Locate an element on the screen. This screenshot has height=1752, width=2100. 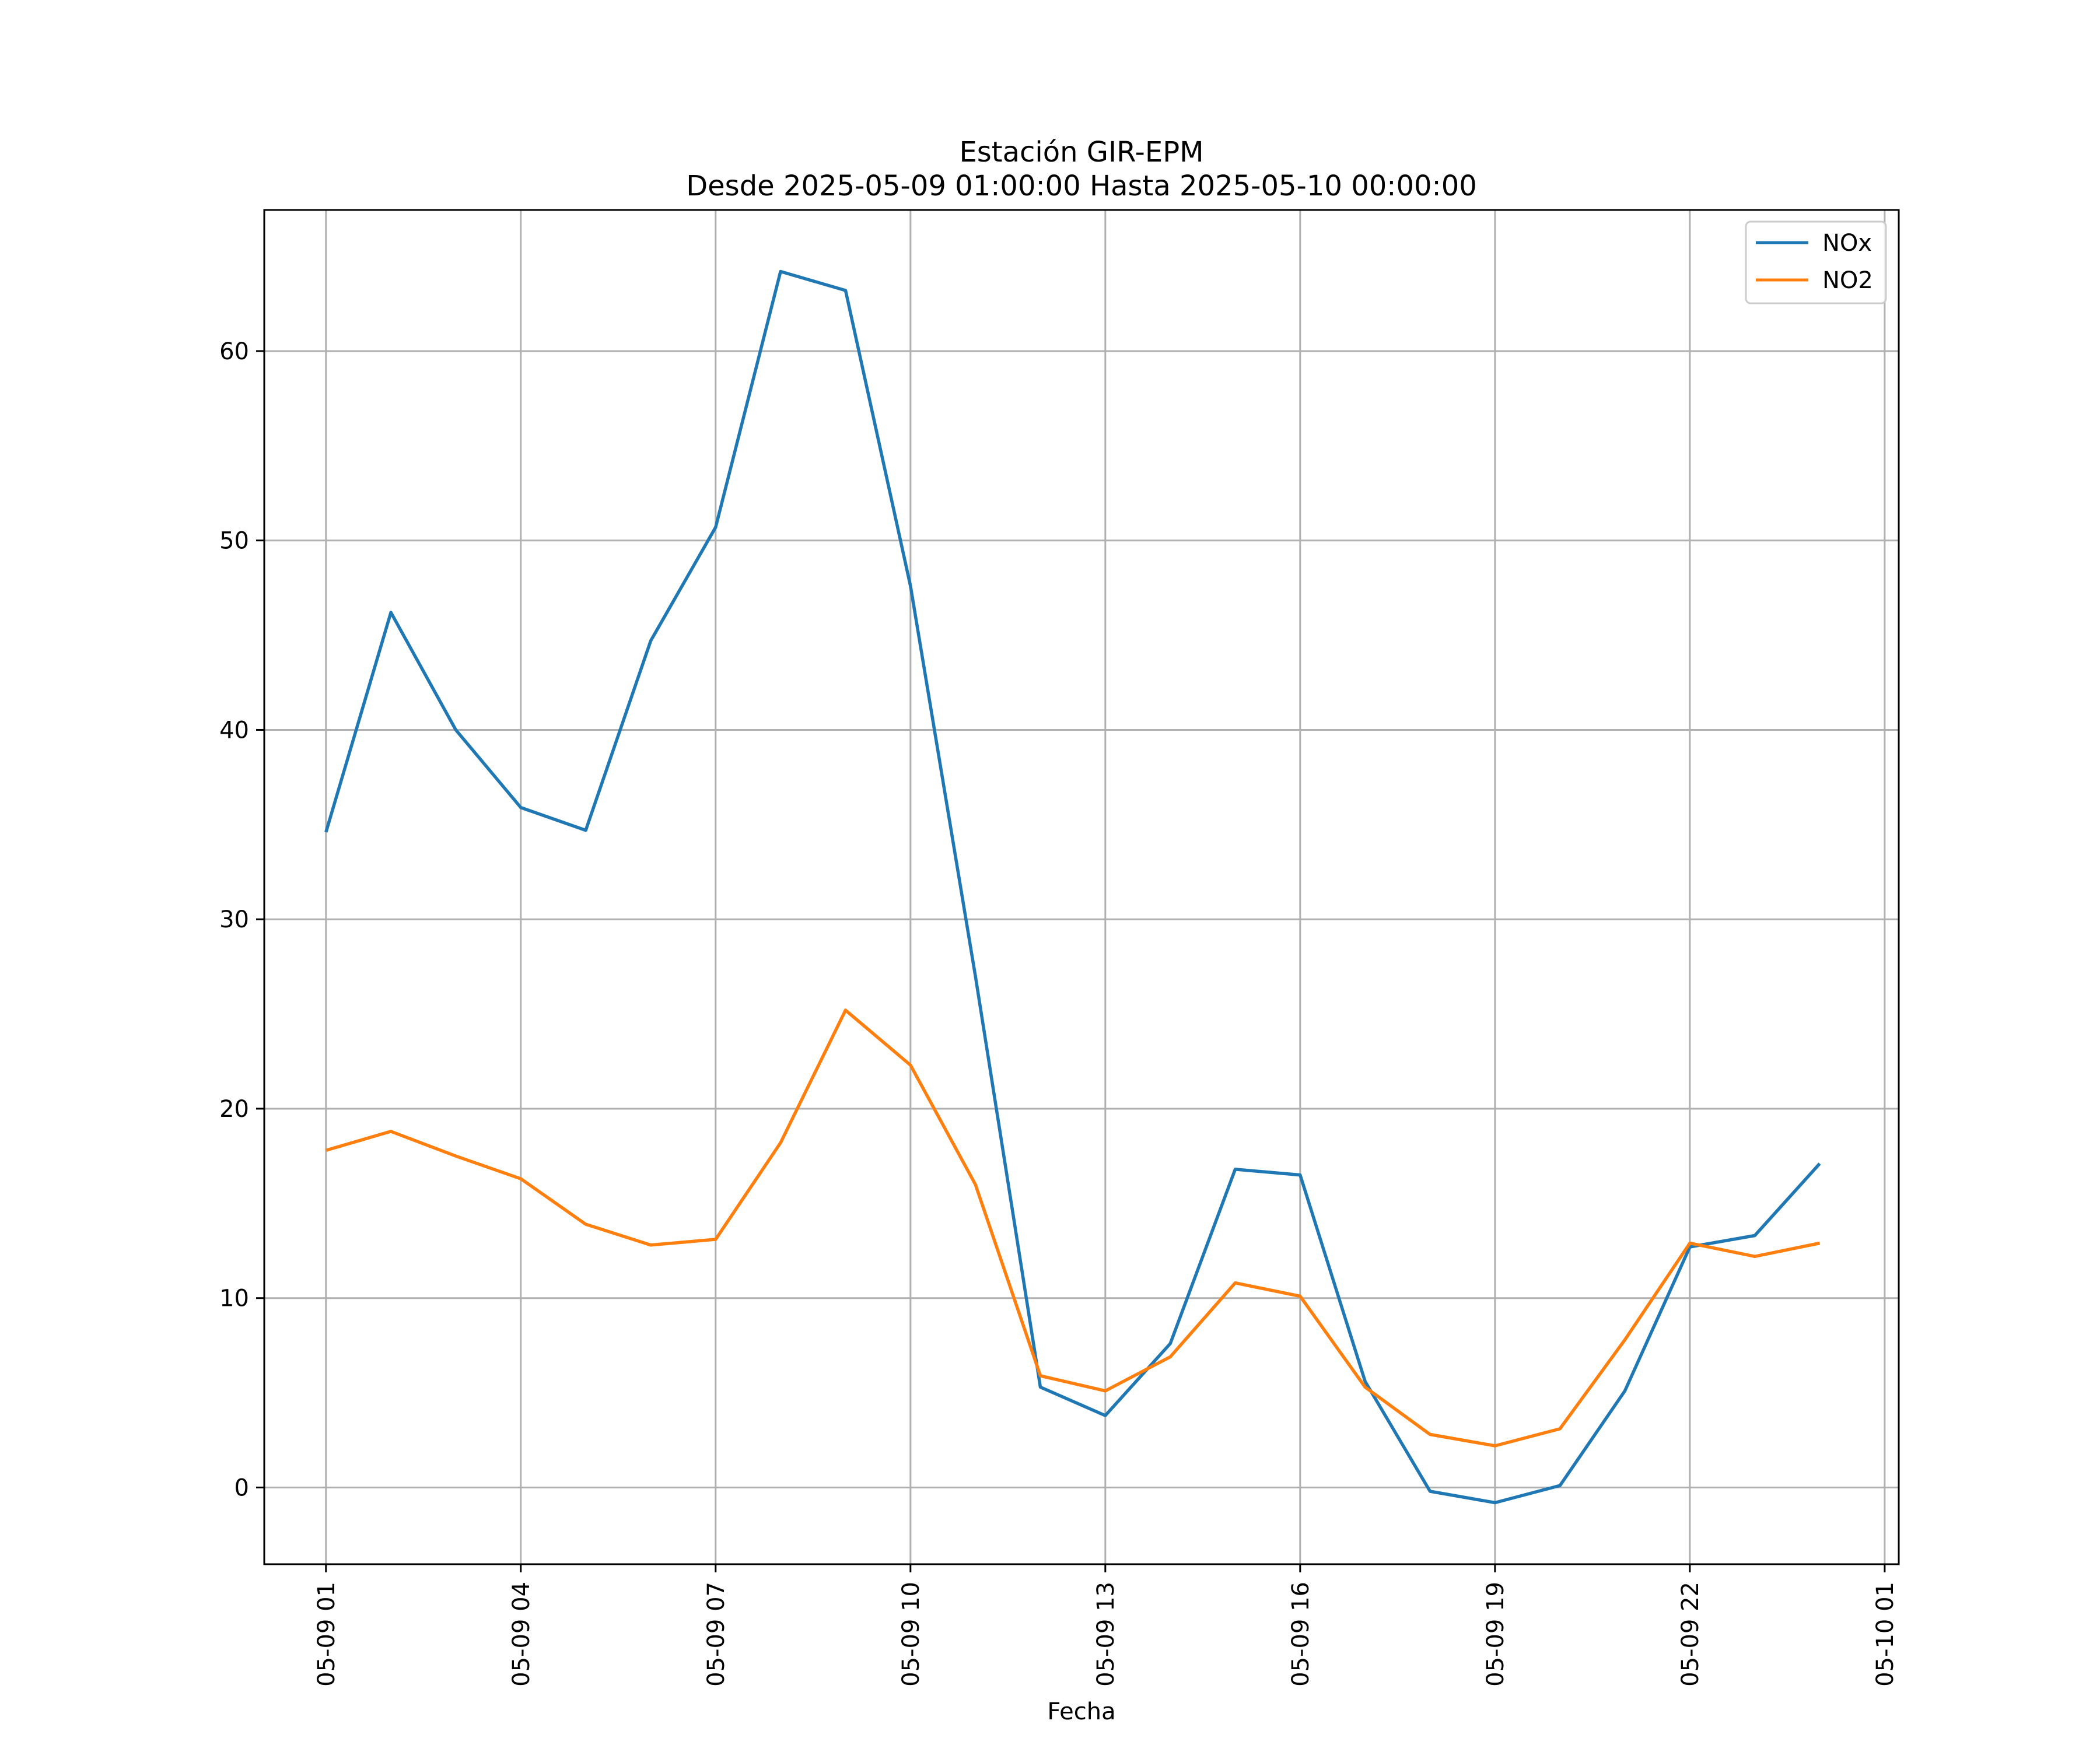
chart-title: Estación GIR-EPM is located at coordinates (1081, 153).